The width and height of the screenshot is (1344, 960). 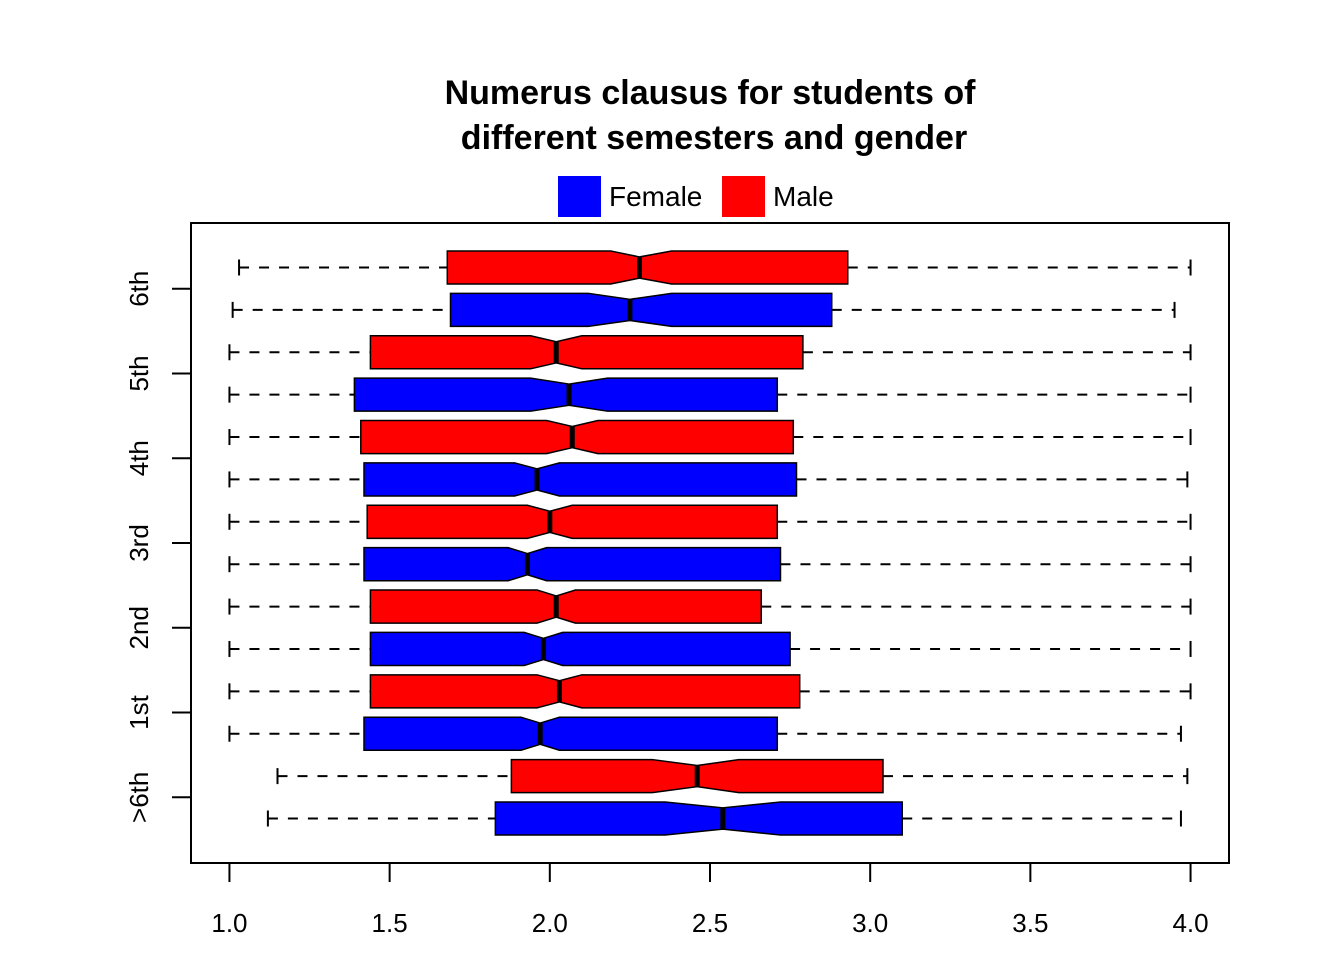 I want to click on y-axis: >6th 1st 2nd 3rd 4th 5th 6th, so click(x=158, y=547).